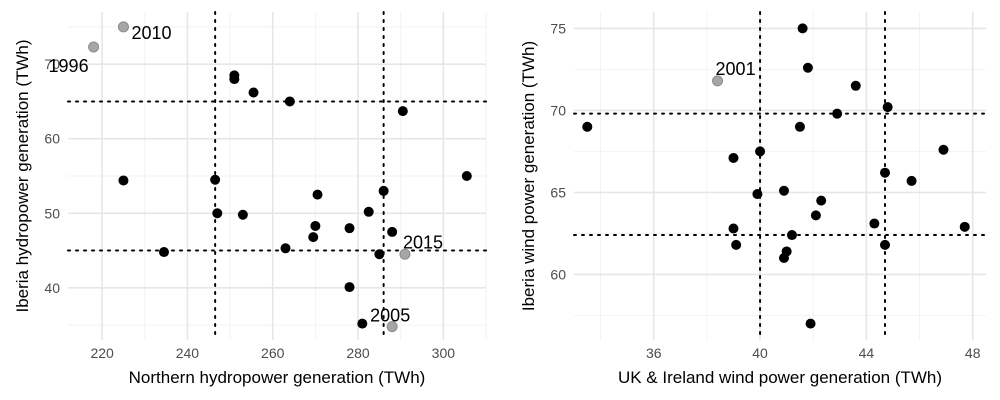  I want to click on y-tick-label: 75, so click(558, 28).